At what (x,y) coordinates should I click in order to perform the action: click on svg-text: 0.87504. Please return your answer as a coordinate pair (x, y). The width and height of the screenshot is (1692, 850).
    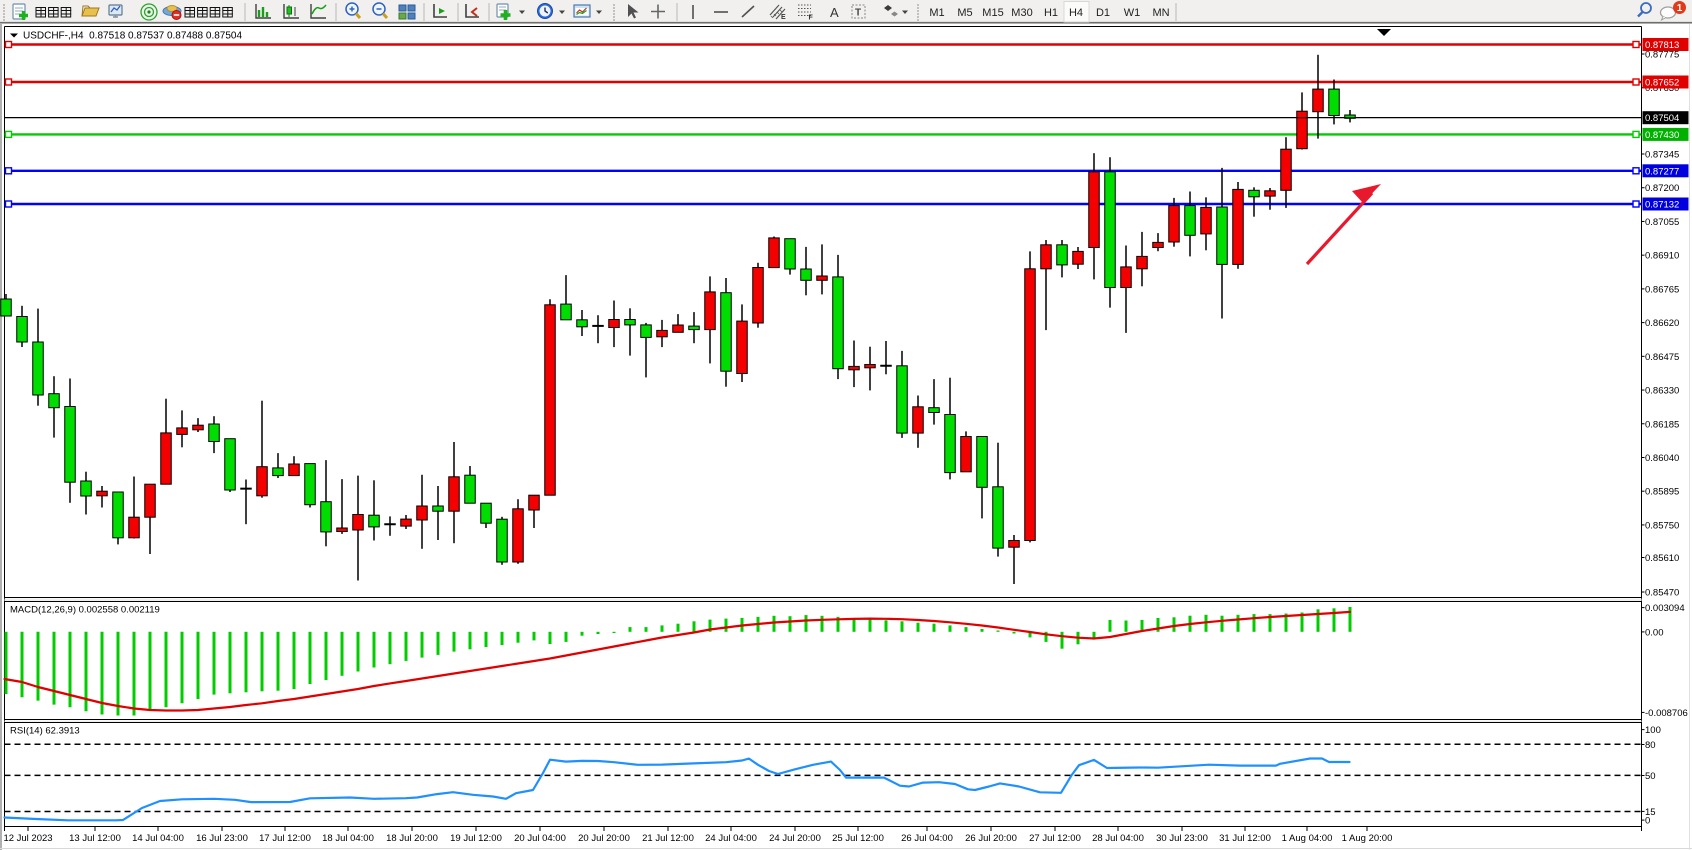
    Looking at the image, I should click on (1662, 118).